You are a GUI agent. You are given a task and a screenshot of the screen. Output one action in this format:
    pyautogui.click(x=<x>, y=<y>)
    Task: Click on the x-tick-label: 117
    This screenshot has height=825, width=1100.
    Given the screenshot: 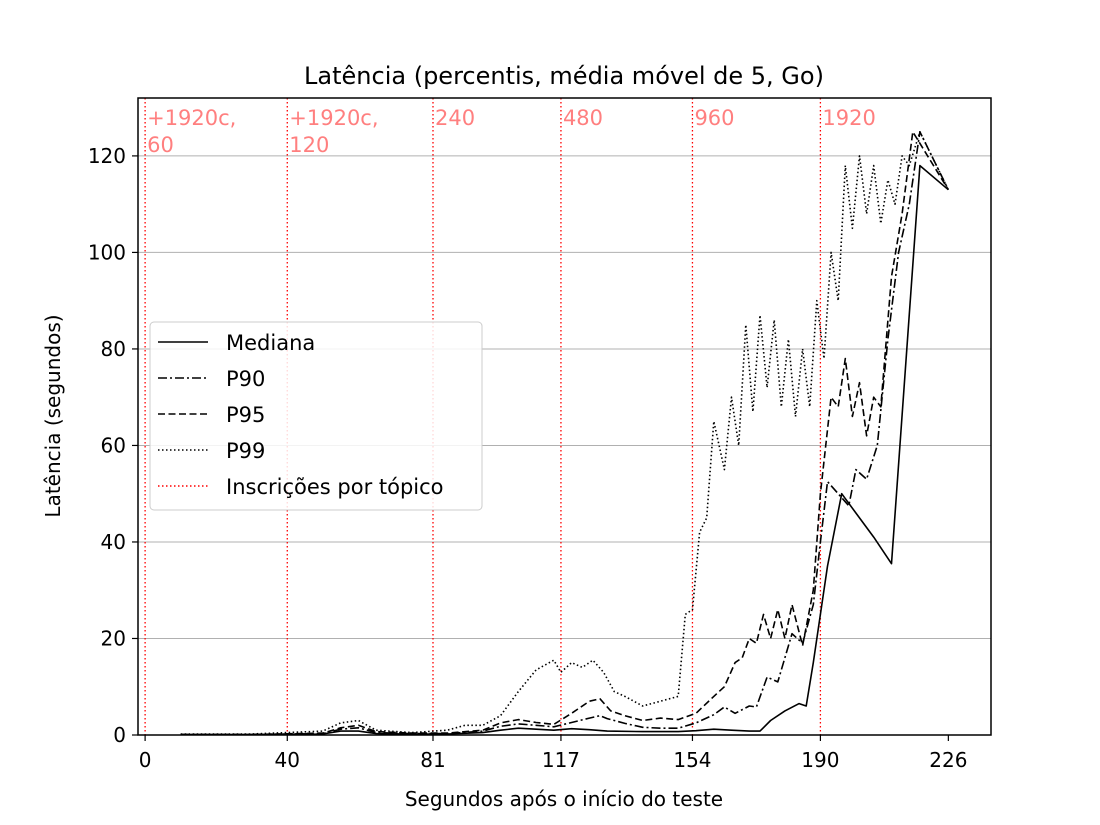 What is the action you would take?
    pyautogui.click(x=561, y=760)
    